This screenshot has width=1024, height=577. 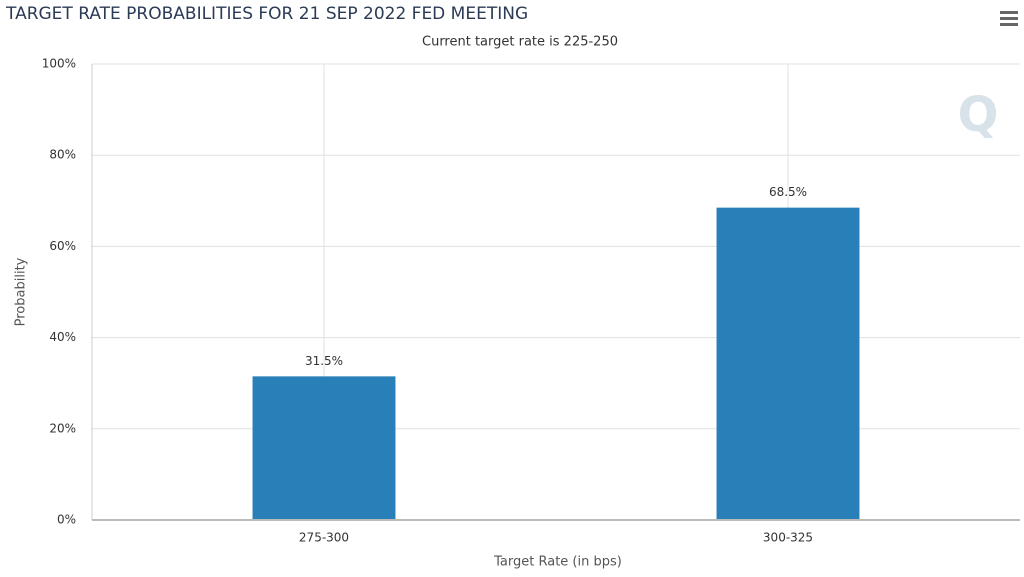 What do you see at coordinates (978, 115) in the screenshot?
I see `watermark: Q` at bounding box center [978, 115].